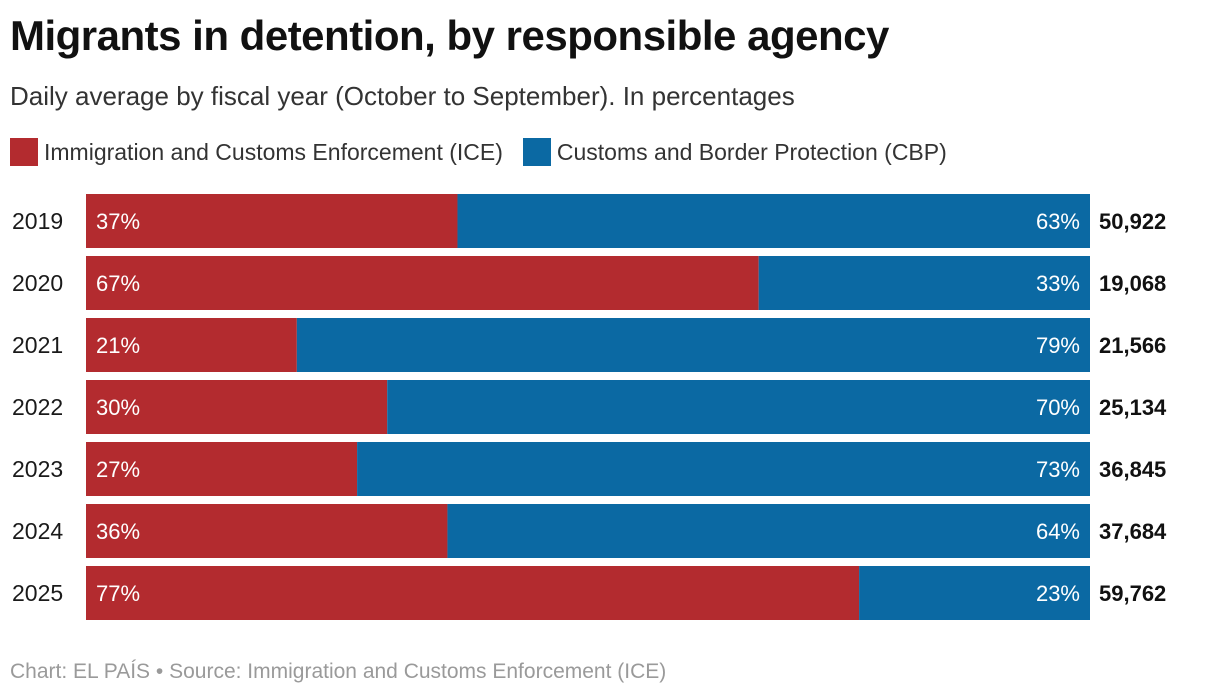 Image resolution: width=1220 pixels, height=696 pixels. Describe the element at coordinates (118, 283) in the screenshot. I see `data-label-ice: 67%` at that location.